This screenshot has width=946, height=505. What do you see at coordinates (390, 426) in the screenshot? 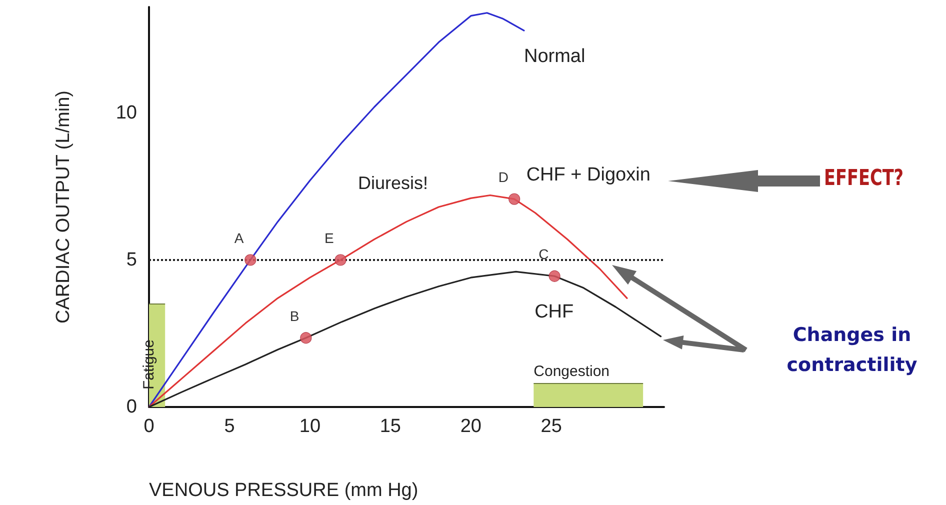
I see `x-tick-label: 15` at bounding box center [390, 426].